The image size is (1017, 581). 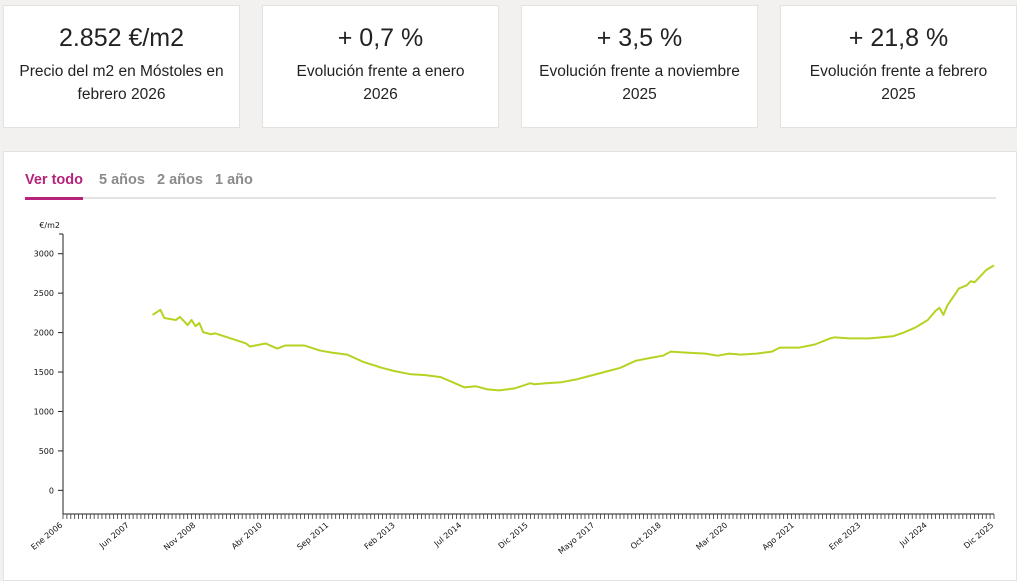 I want to click on card-value: 2.852 €/m2, so click(x=121, y=38).